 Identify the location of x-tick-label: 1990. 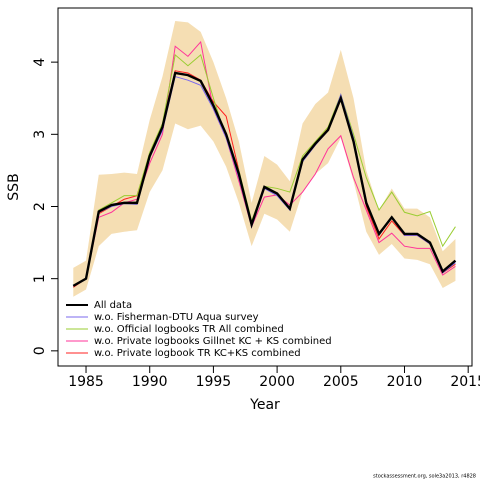
(150, 382).